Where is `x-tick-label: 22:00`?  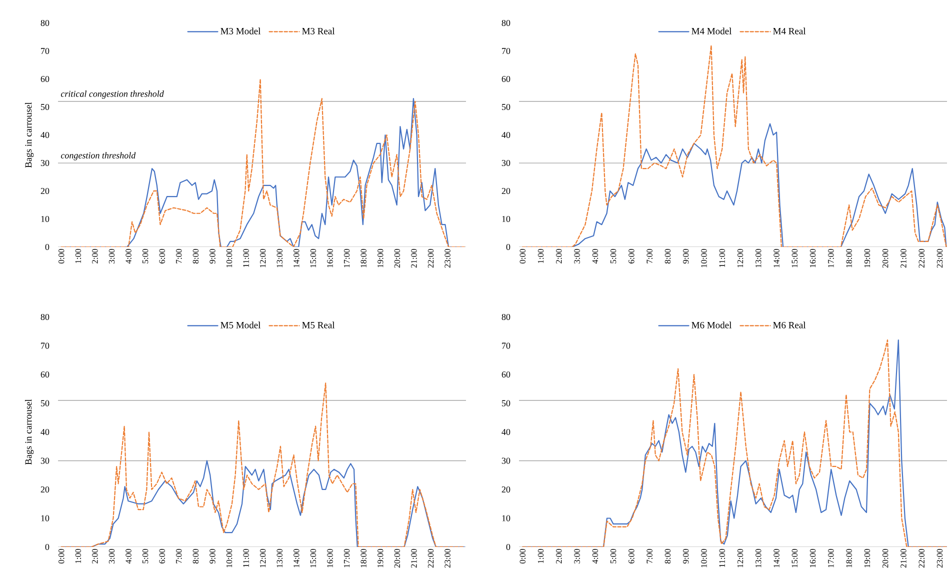
x-tick-label: 22:00 is located at coordinates (431, 558).